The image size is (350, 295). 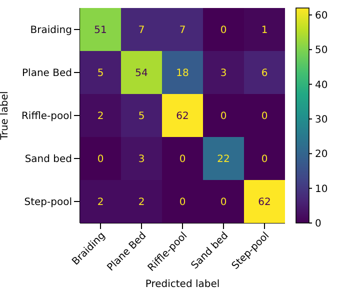 I want to click on data-label: 22, so click(x=223, y=159).